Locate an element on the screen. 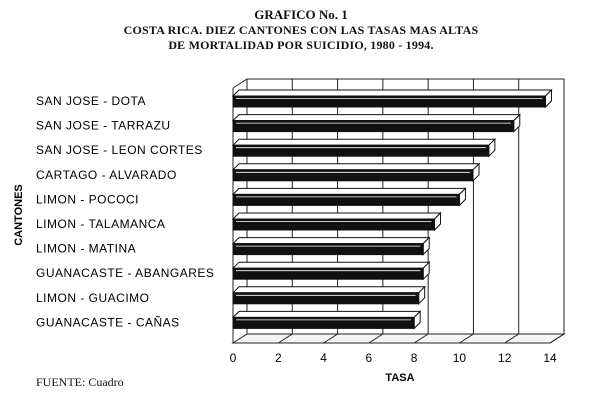 The height and width of the screenshot is (401, 602). category-label: LIMON - POCOCI is located at coordinates (87, 199).